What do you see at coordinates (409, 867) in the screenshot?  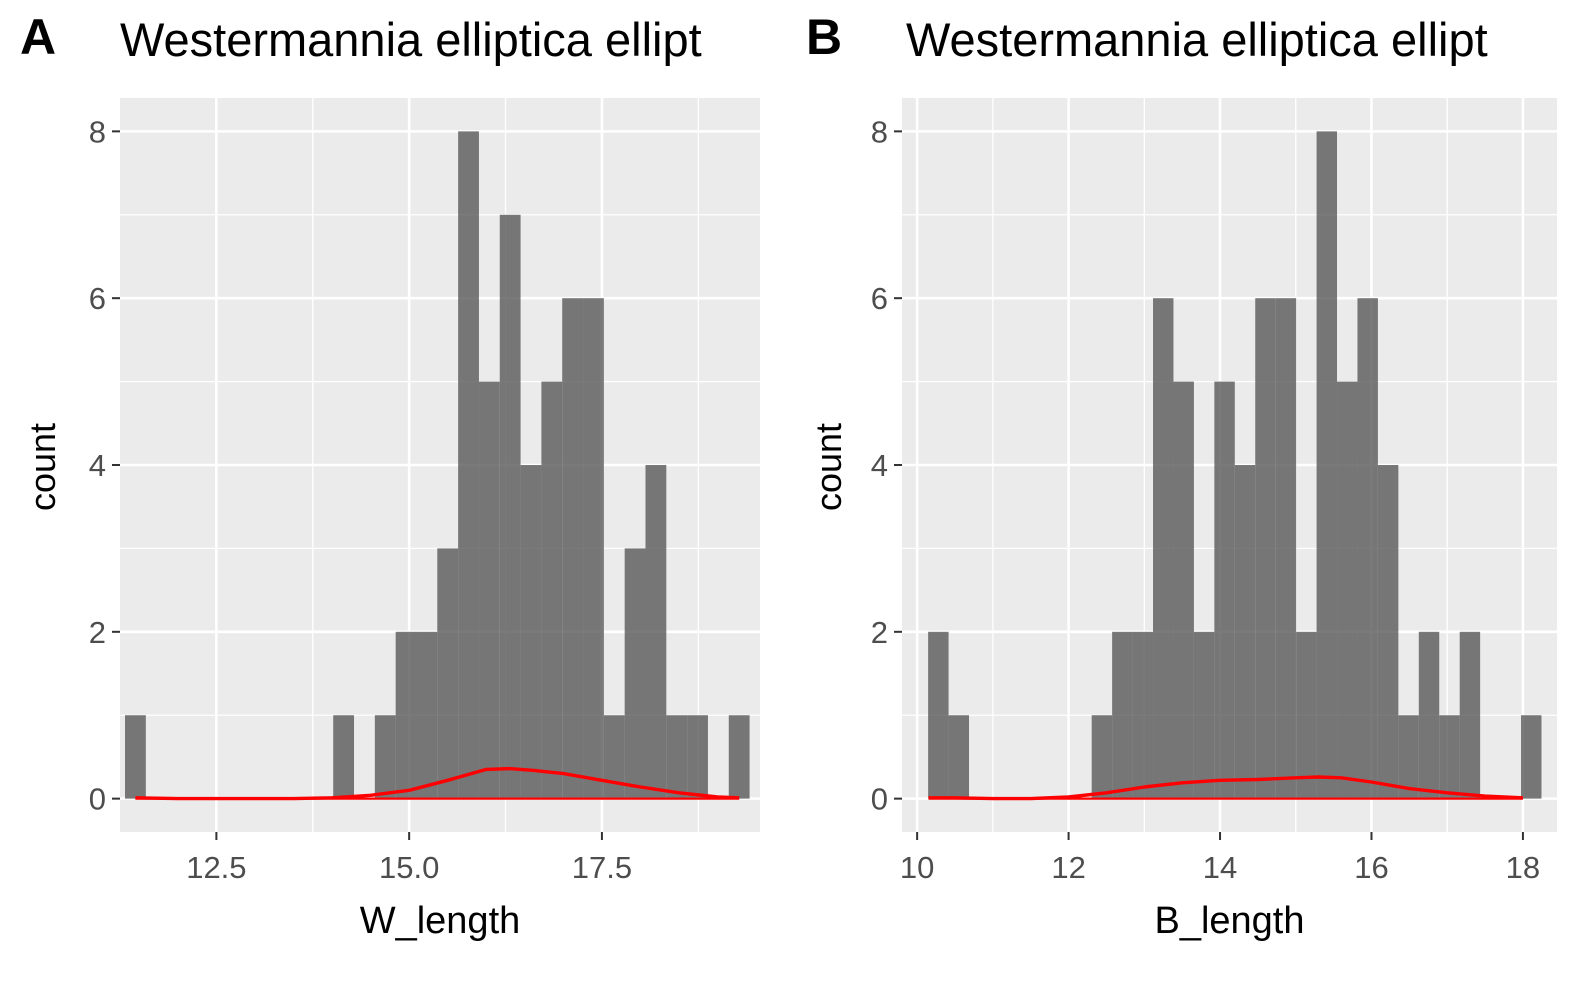 I see `x-tick-label: 15.0` at bounding box center [409, 867].